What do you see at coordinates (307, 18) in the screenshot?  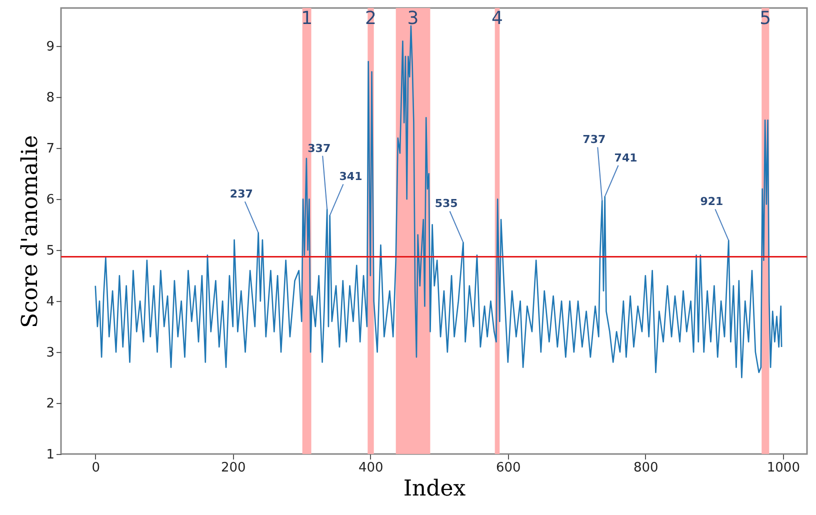 I see `band-label: 1` at bounding box center [307, 18].